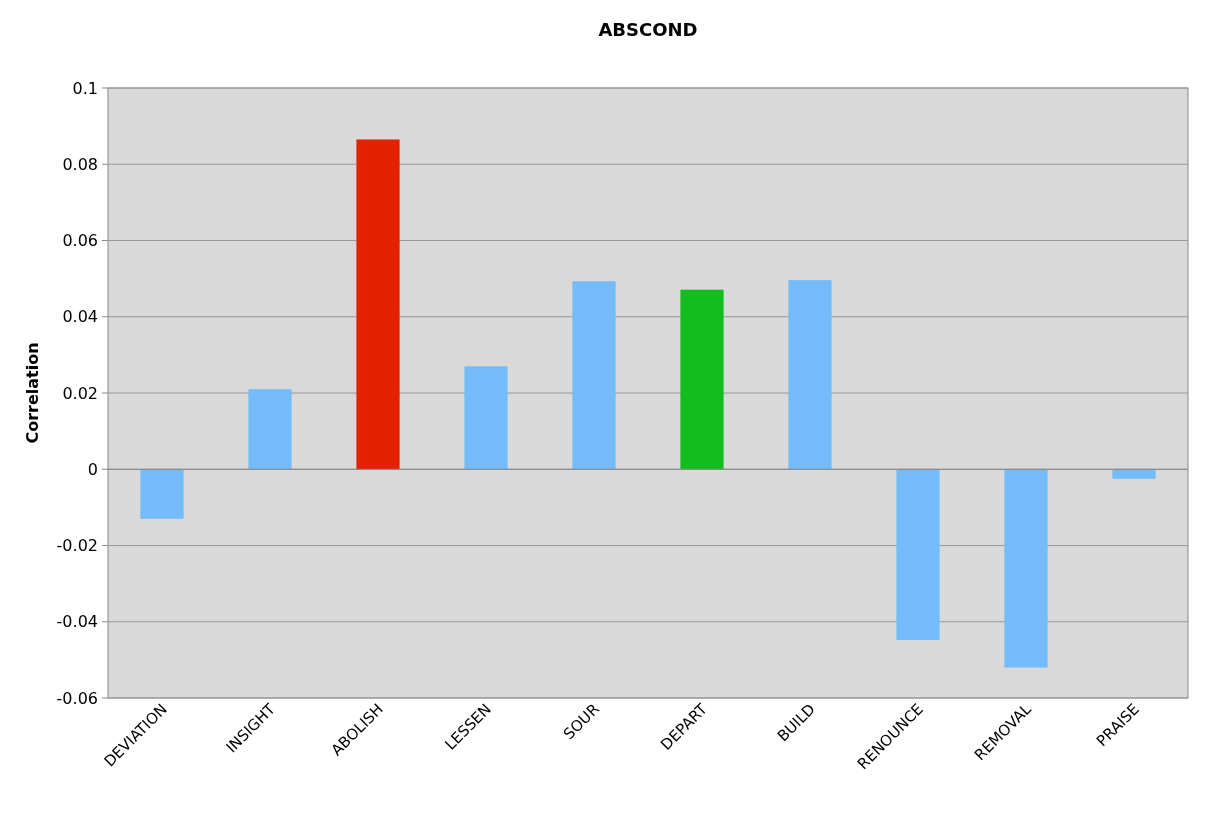 The image size is (1212, 814). I want to click on y-tick-label: 0.04, so click(80, 317).